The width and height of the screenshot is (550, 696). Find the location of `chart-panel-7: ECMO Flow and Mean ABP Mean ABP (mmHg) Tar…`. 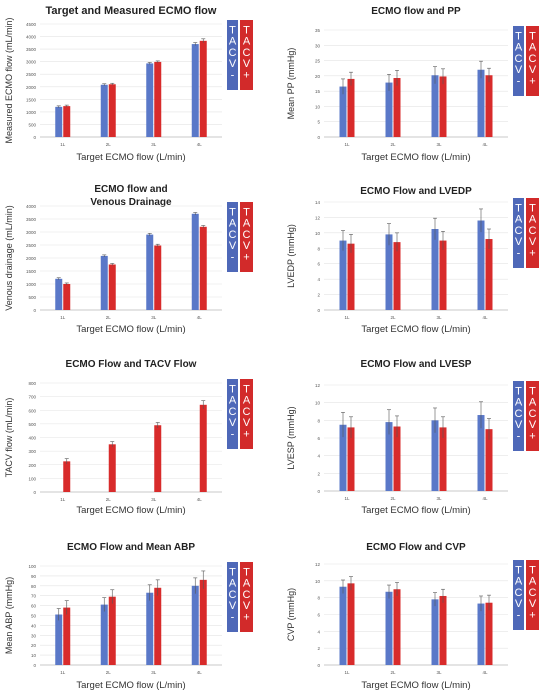

chart-panel-7: ECMO Flow and Mean ABP Mean ABP (mmHg) Tar… is located at coordinates (128, 616).